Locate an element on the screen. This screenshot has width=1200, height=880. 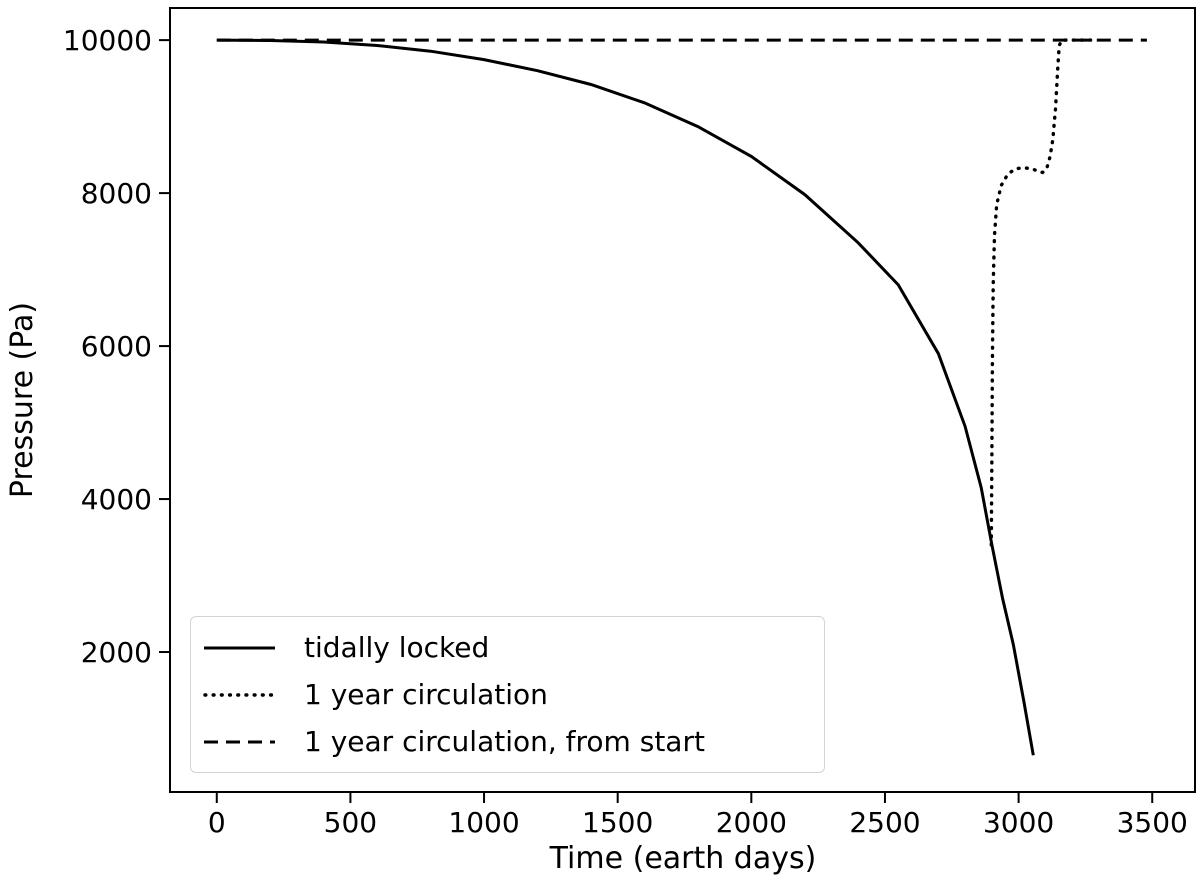
legend-item: tidally locked is located at coordinates (507, 647).